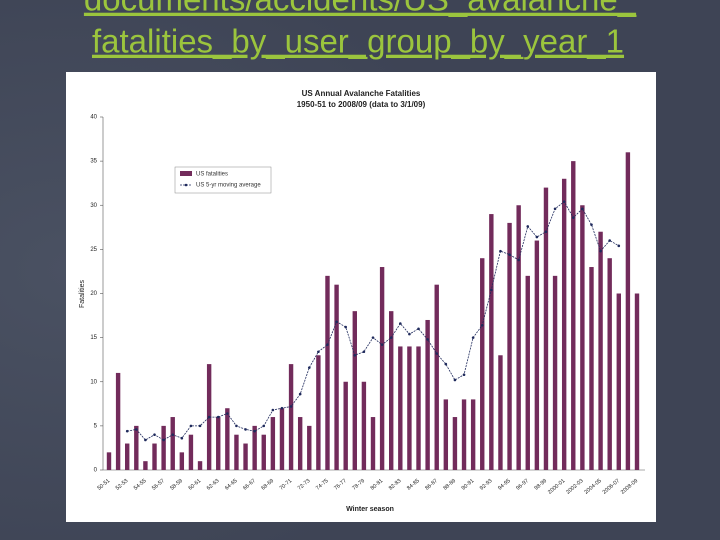 This screenshot has width=720, height=540. I want to click on legend-label: US fatalities, so click(212, 175).